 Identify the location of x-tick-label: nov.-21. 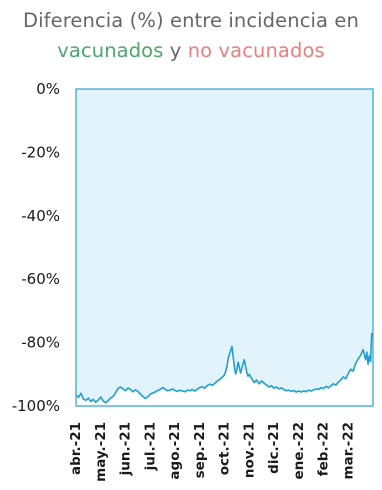
(249, 450).